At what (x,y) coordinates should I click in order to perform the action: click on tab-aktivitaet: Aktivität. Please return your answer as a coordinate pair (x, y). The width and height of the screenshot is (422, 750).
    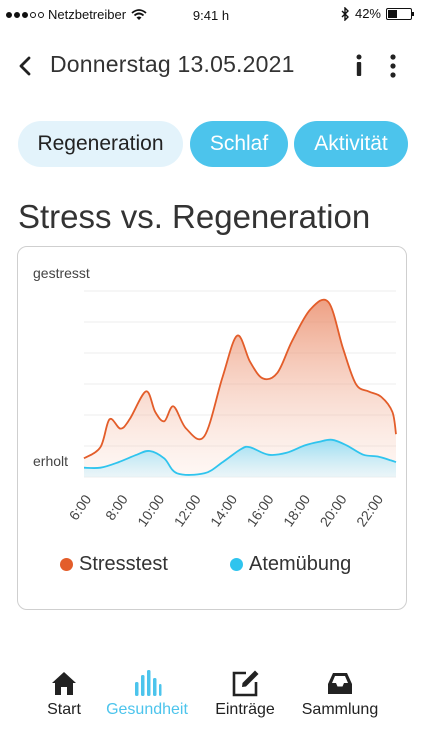
    Looking at the image, I should click on (351, 144).